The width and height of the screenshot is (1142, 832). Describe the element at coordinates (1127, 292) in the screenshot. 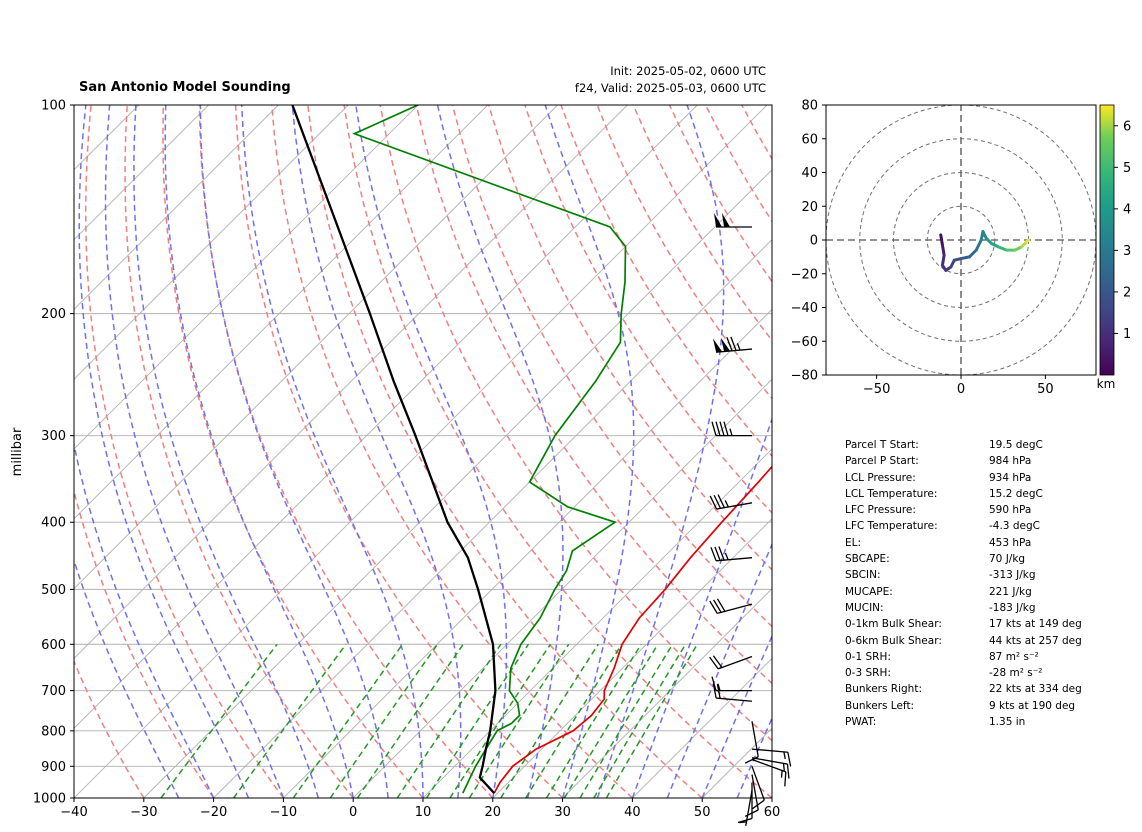

I see `colorbar-tick-label: 2` at that location.